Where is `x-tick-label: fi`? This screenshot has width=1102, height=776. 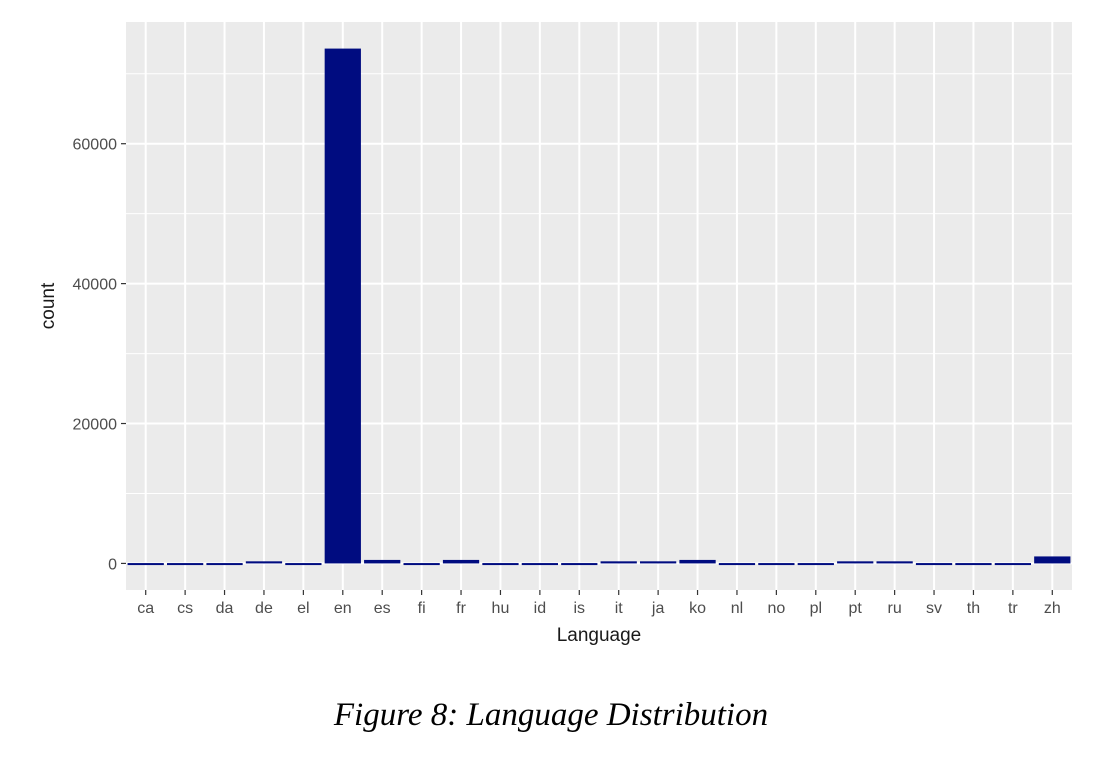
x-tick-label: fi is located at coordinates (422, 608).